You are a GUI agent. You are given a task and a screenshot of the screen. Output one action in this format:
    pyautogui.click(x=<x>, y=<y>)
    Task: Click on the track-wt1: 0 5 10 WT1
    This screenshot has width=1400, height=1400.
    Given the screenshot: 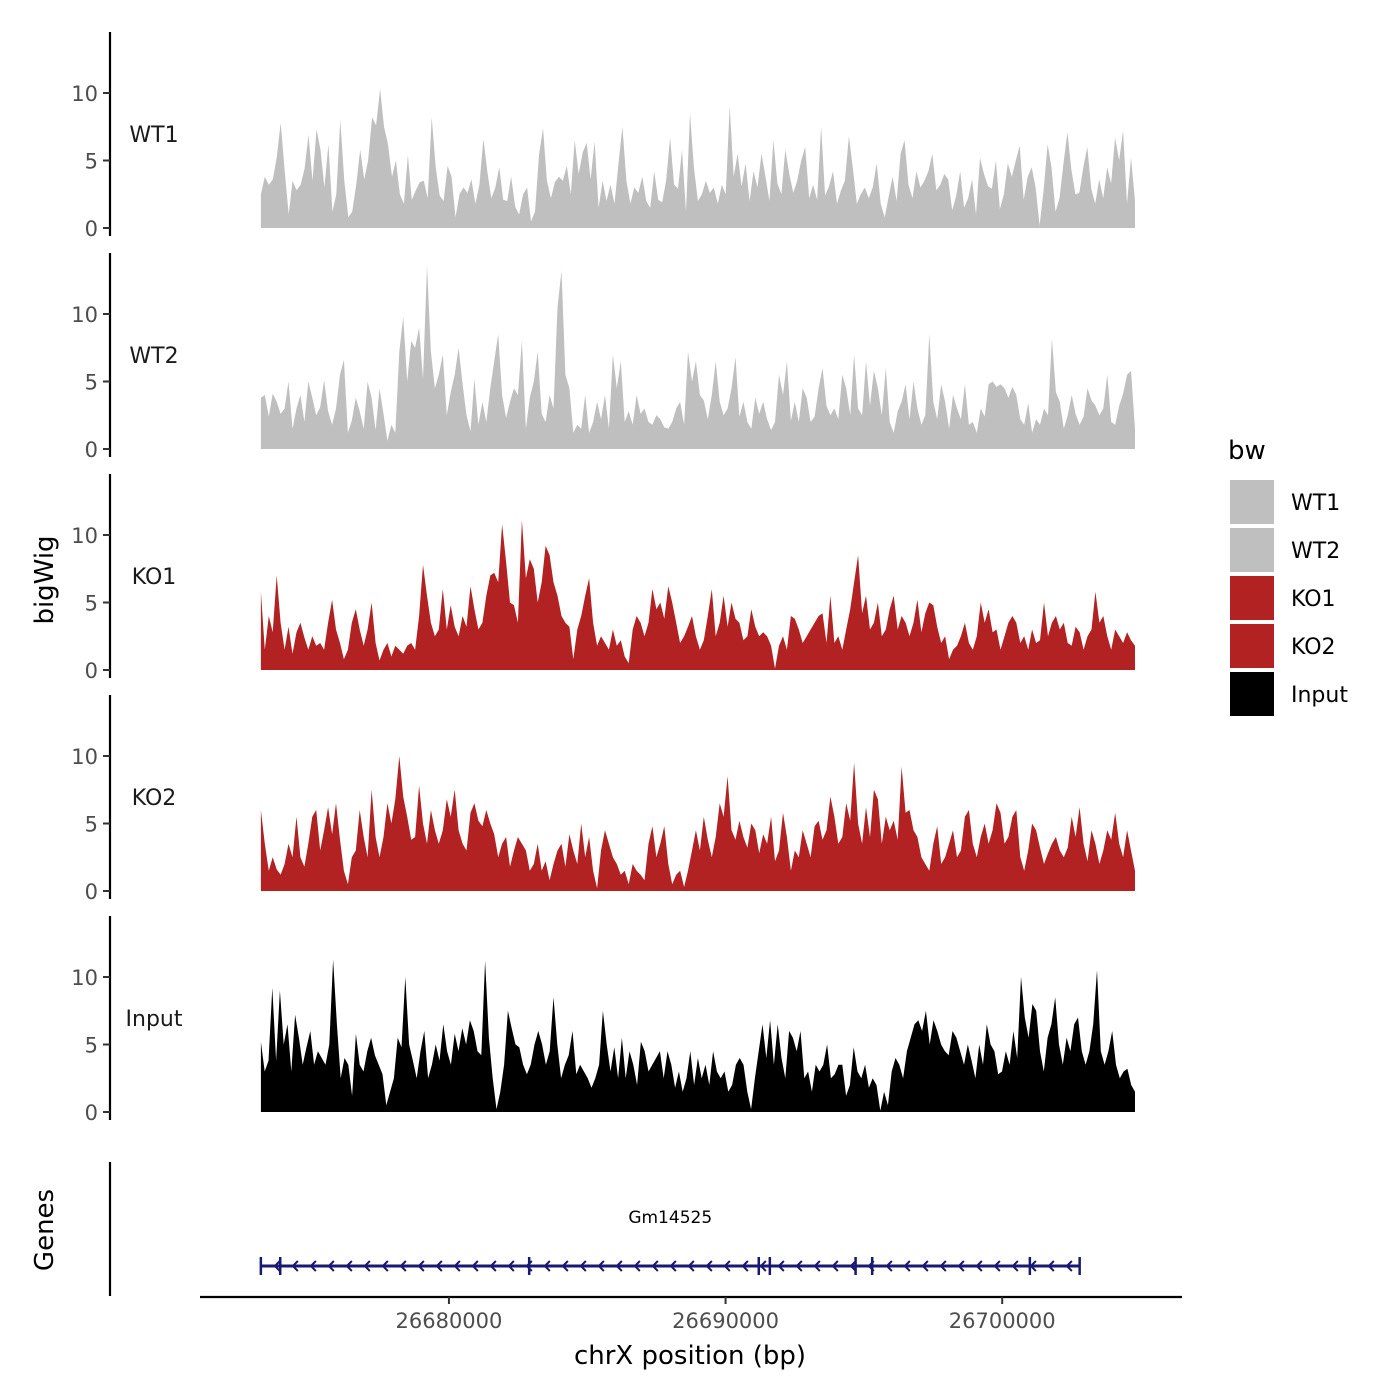 What is the action you would take?
    pyautogui.click(x=603, y=136)
    